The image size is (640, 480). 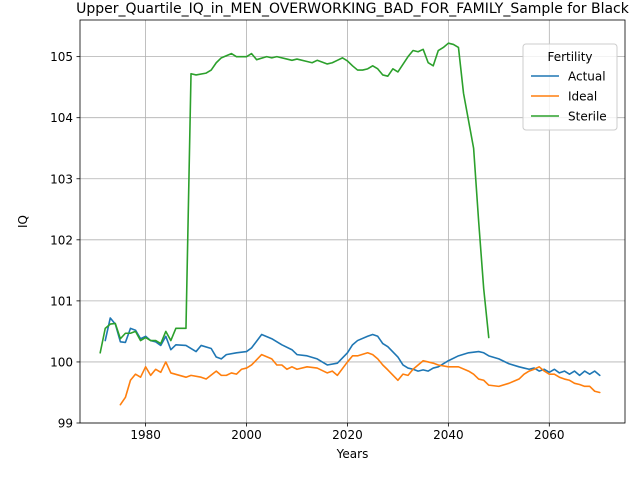 What do you see at coordinates (582, 97) in the screenshot?
I see `legend-label-ideal: Ideal` at bounding box center [582, 97].